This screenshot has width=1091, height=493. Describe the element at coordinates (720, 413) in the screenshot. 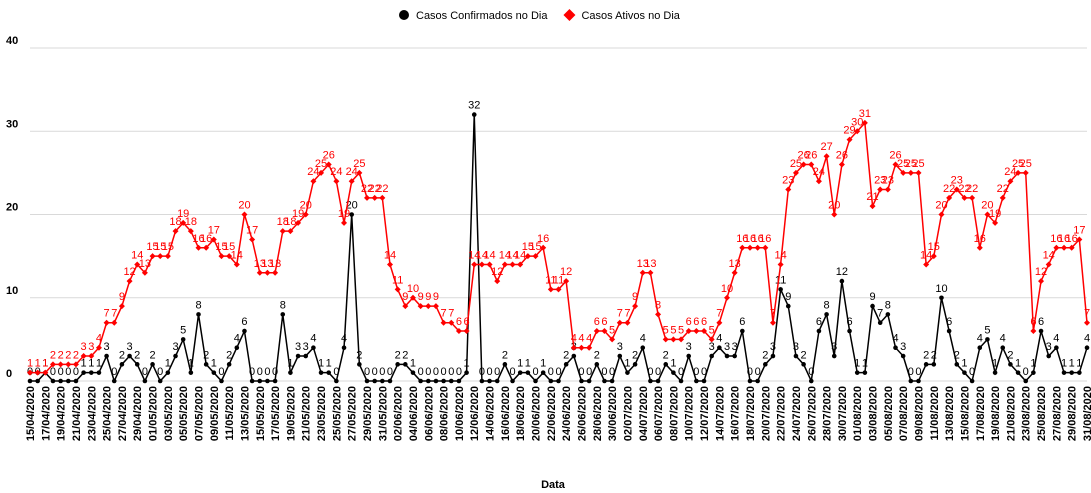

I see `x-tick-label: 14/07/2020` at that location.